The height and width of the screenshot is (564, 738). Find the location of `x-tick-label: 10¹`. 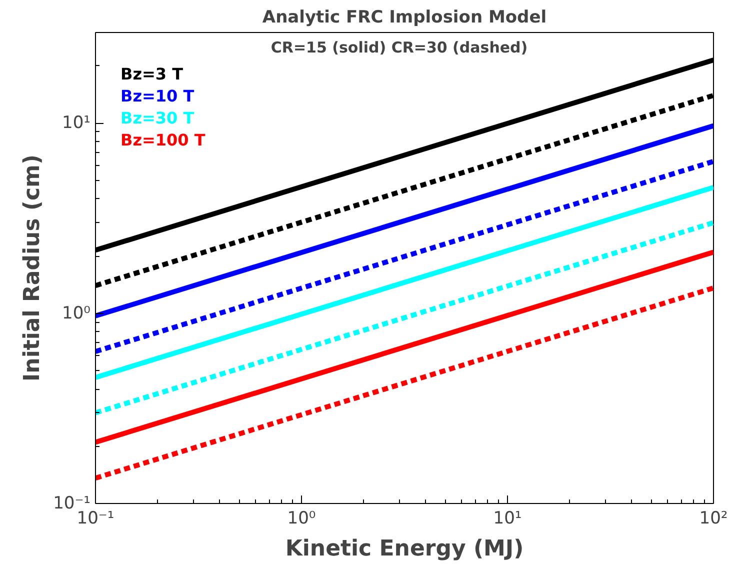

x-tick-label: 10¹ is located at coordinates (507, 518).